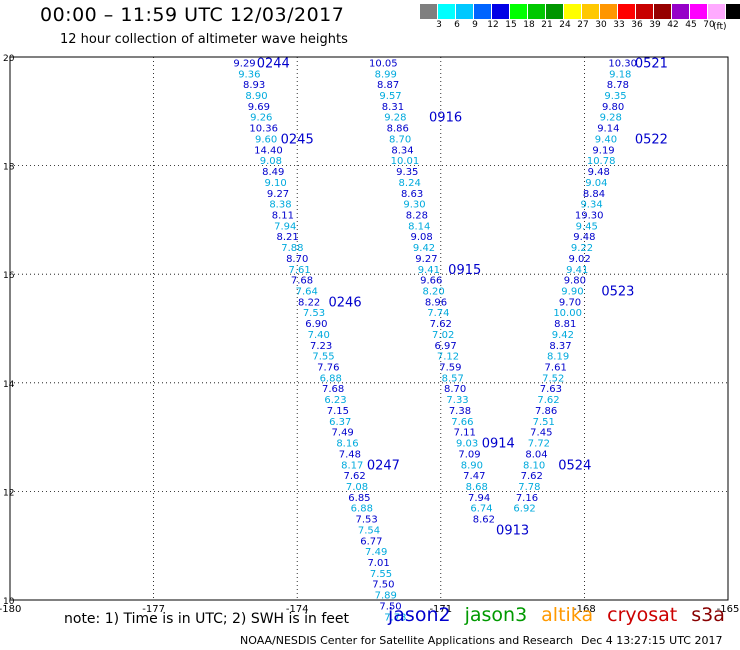 Image resolution: width=740 pixels, height=650 pixels. What do you see at coordinates (546, 411) in the screenshot?
I see `data-point-label: 7.86` at bounding box center [546, 411].